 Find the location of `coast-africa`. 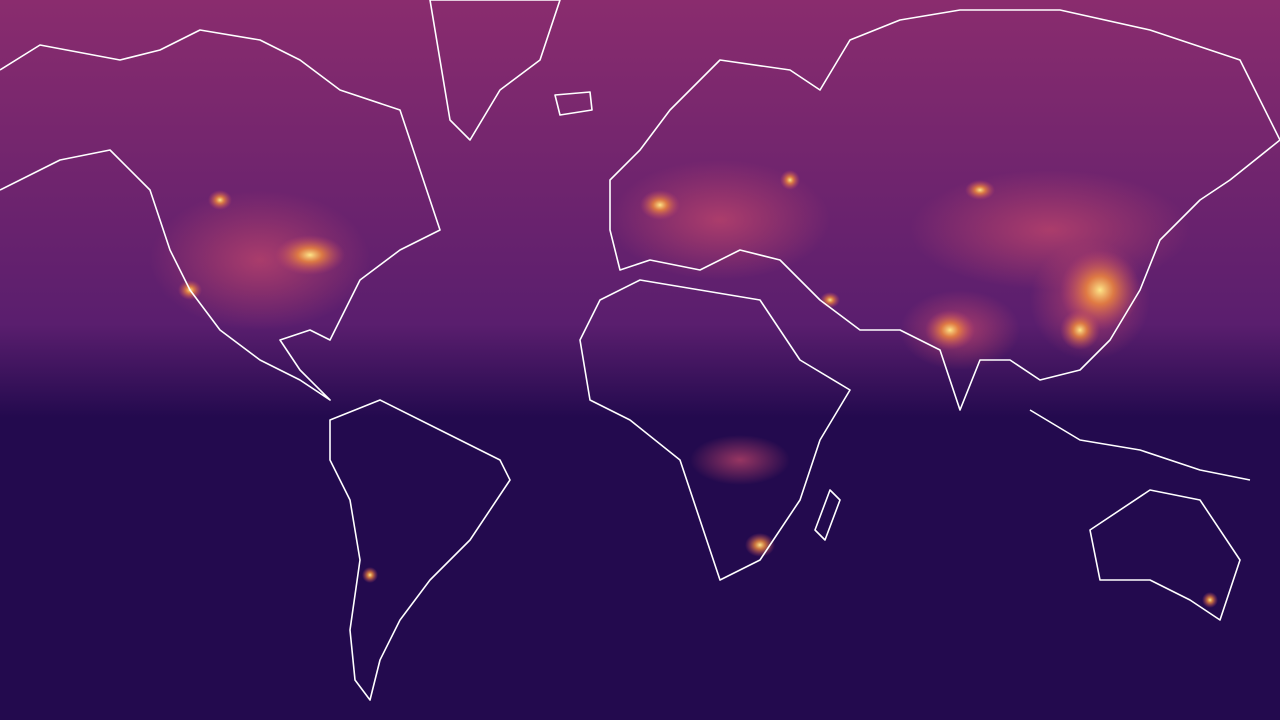

coast-africa is located at coordinates (715, 430).